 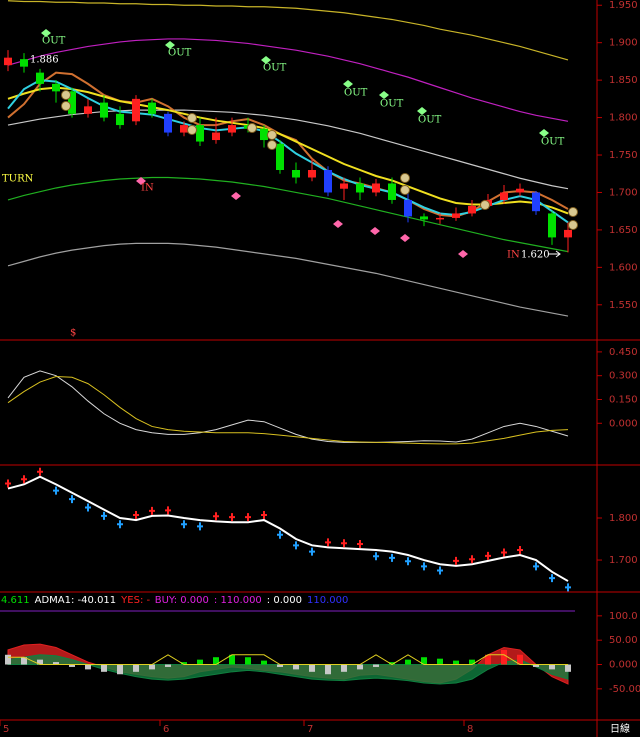 What do you see at coordinates (288, 669) in the screenshot?
I see `series-area` at bounding box center [288, 669].